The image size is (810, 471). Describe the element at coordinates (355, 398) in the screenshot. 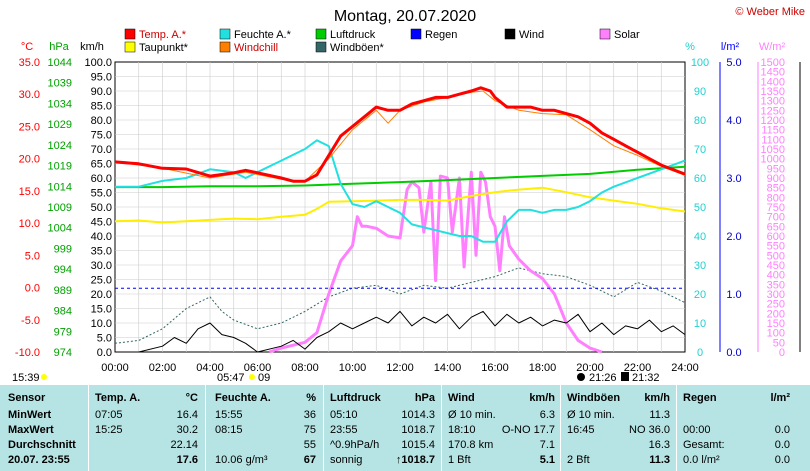

I see `stats-header-cell: Luftdruck` at that location.